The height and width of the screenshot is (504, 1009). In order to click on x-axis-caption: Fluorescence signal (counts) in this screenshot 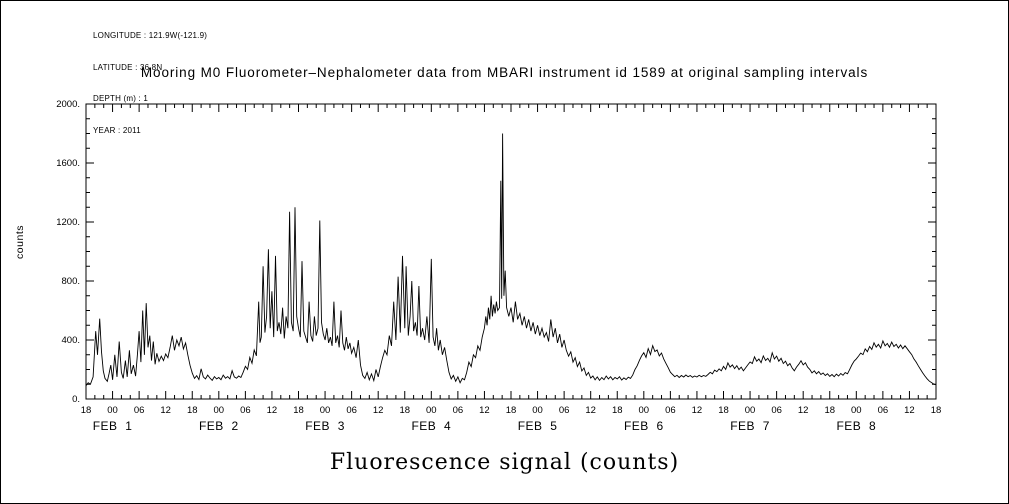, I will do `click(504, 462)`.